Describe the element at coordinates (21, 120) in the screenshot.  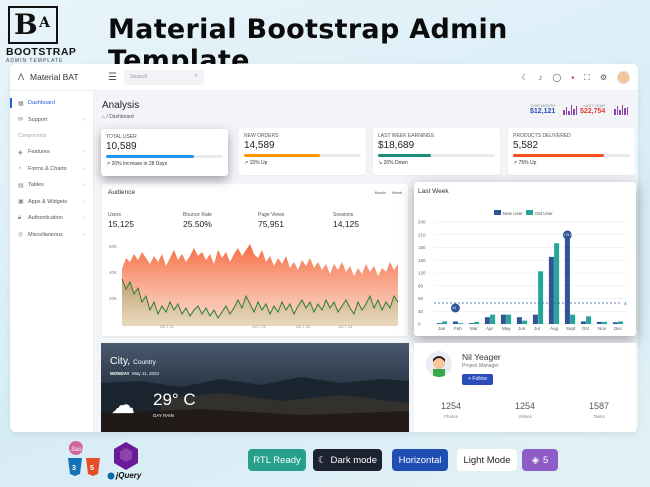
I see `support-icon: ✉` at that location.